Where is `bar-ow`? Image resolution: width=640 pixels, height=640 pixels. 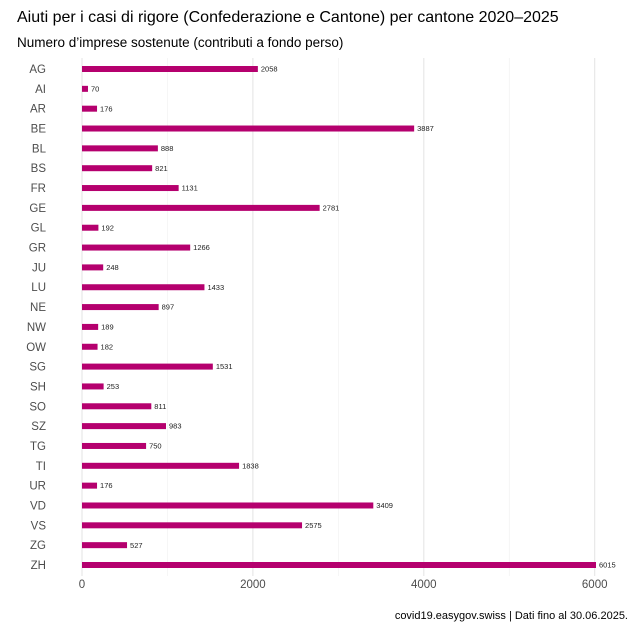 bar-ow is located at coordinates (90, 346).